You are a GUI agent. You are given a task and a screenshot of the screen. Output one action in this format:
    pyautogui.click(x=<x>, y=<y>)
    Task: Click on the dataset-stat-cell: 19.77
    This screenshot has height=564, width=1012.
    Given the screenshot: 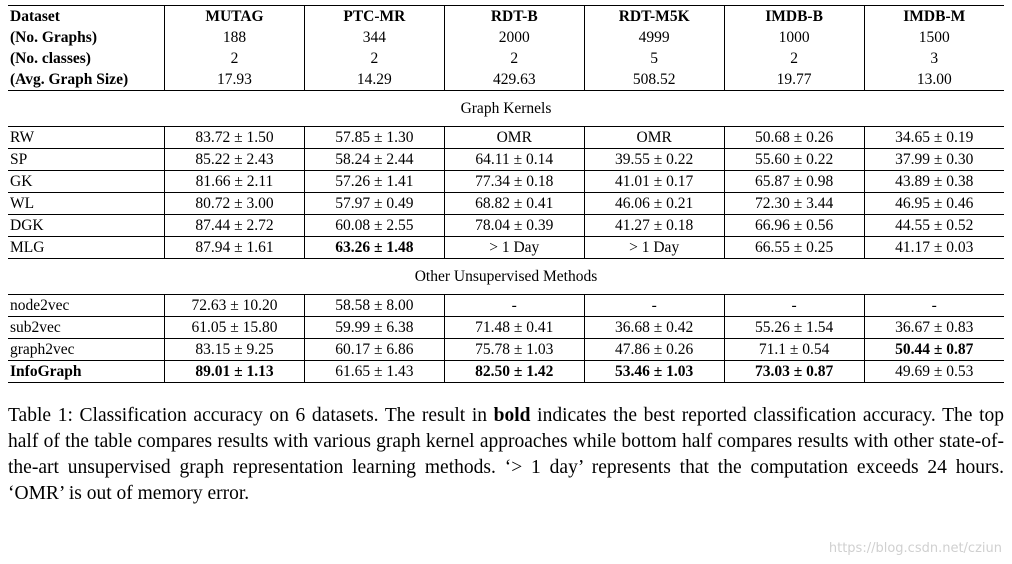 What is the action you would take?
    pyautogui.click(x=794, y=80)
    